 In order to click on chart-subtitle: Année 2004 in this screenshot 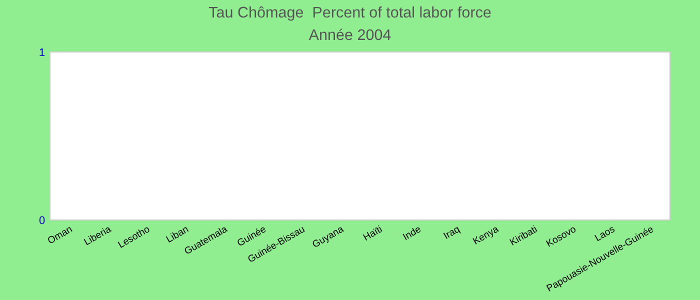, I will do `click(349, 34)`.